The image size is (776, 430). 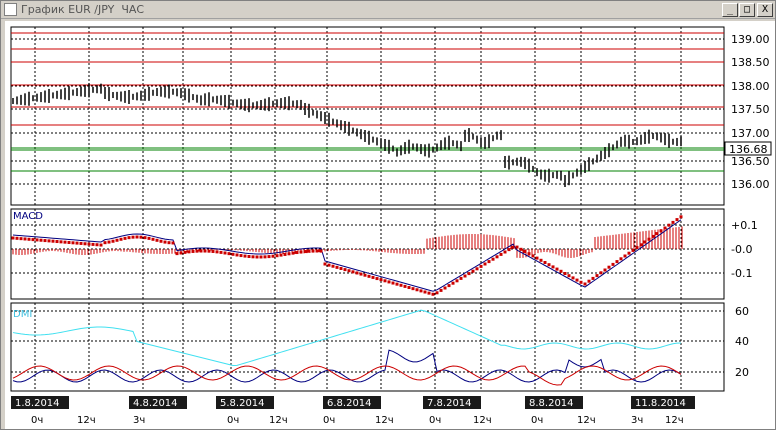 What do you see at coordinates (384, 420) in the screenshot?
I see `hour-label-7: 12ч` at bounding box center [384, 420].